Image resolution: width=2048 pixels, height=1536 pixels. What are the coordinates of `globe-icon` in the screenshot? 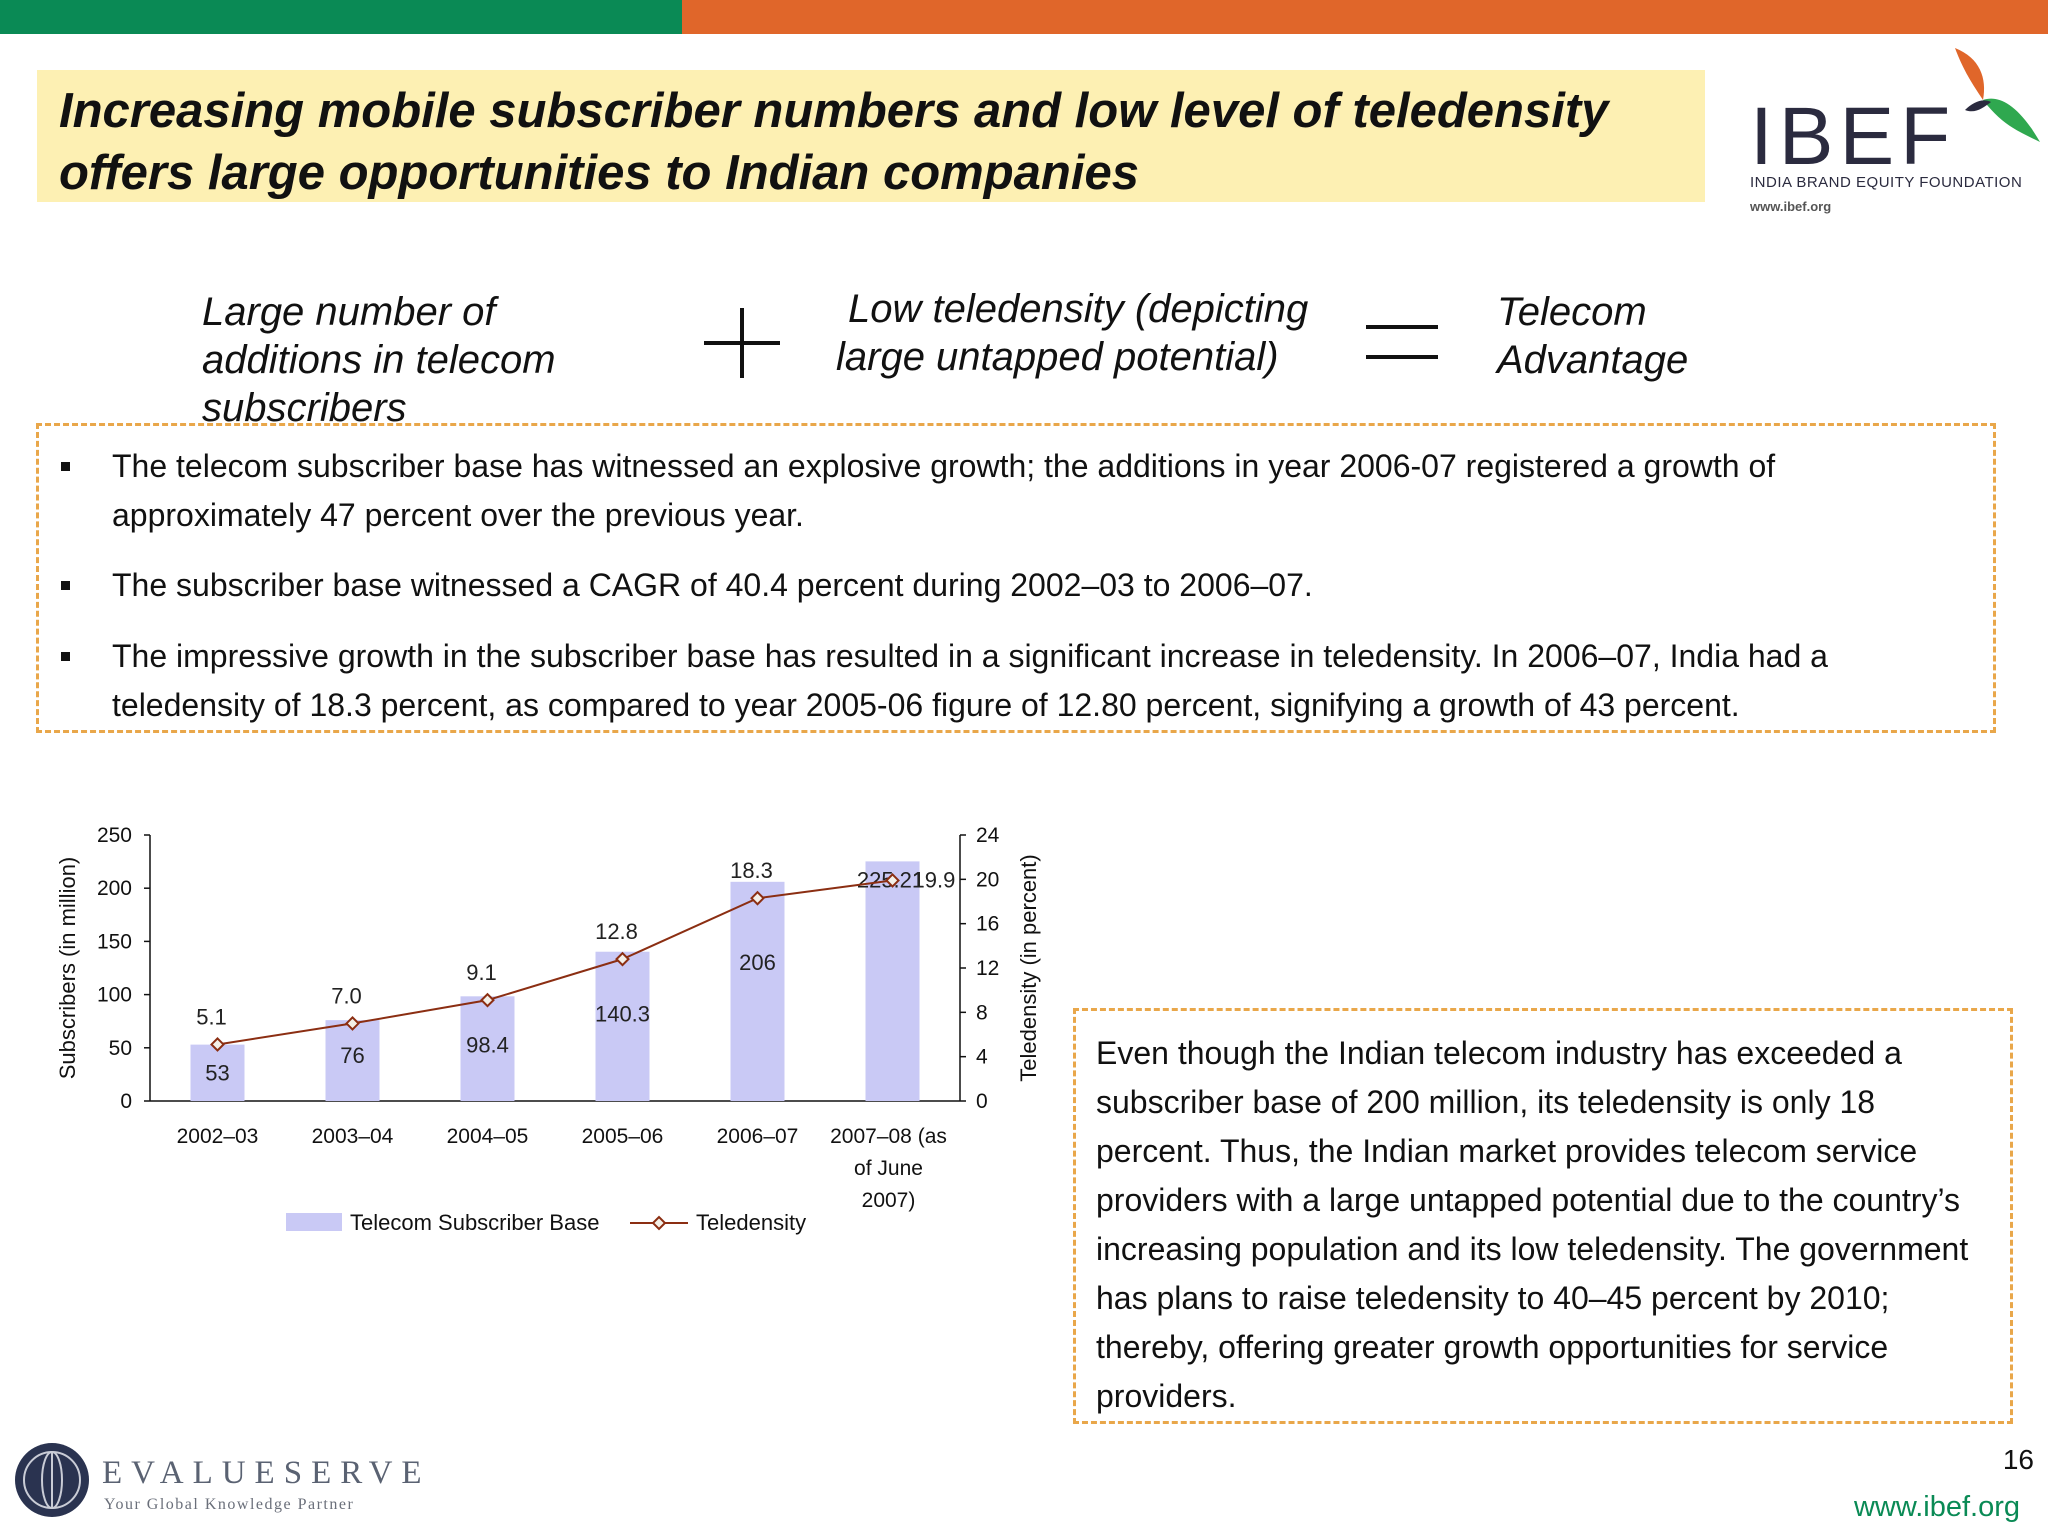 It's located at (52, 1480).